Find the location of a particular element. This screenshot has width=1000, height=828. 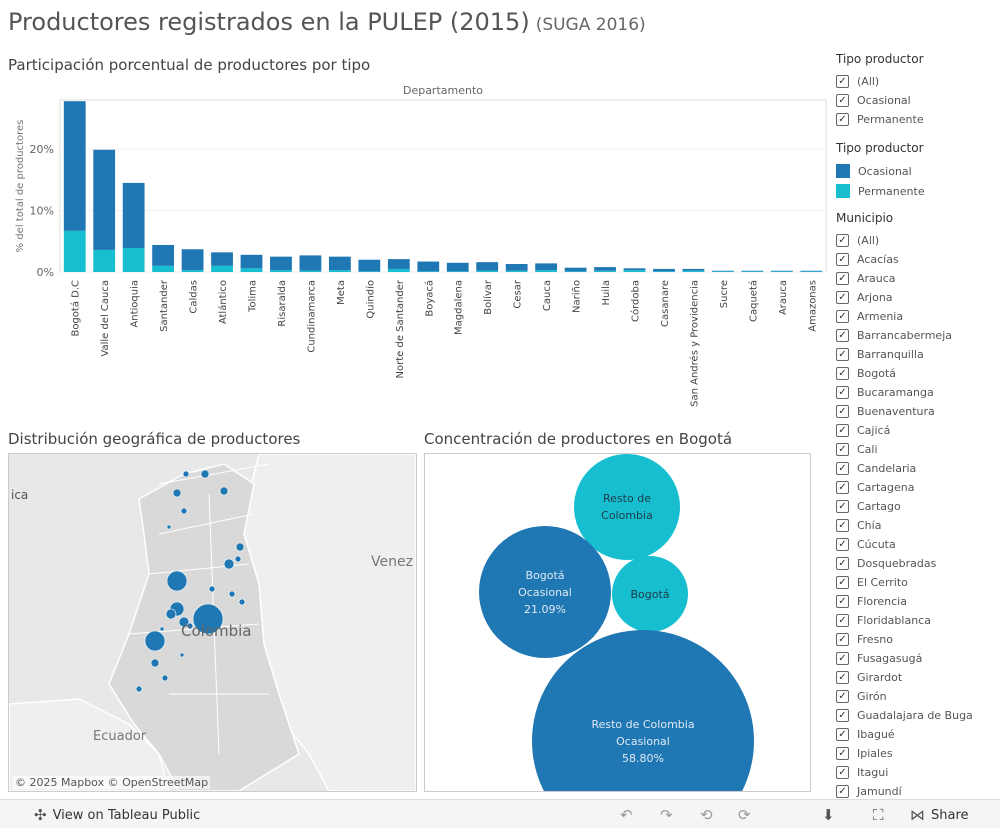

refresh-button: ⟳ is located at coordinates (744, 815).